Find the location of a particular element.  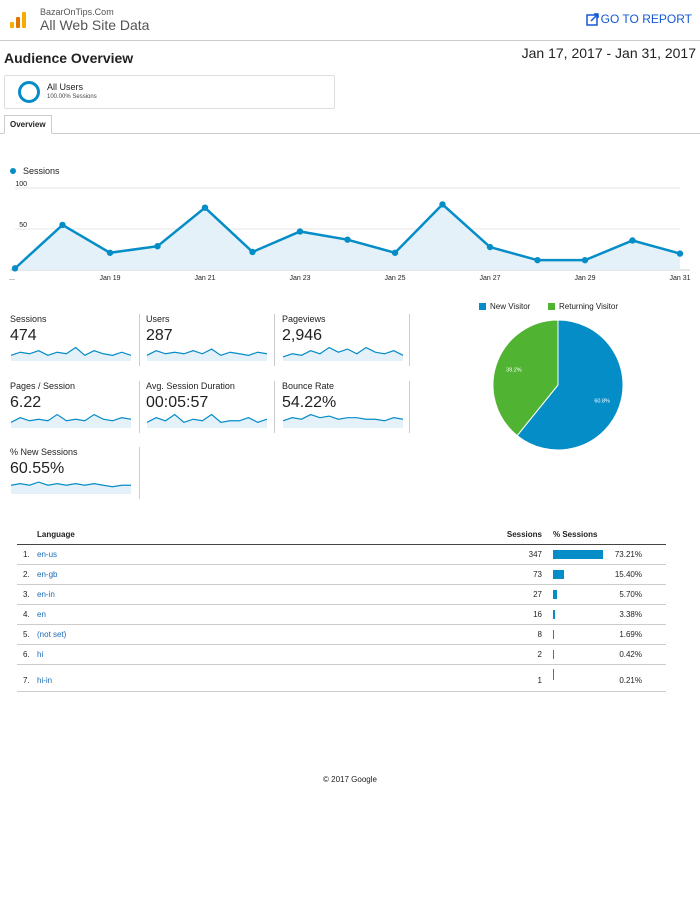

pct-sessions-value: 1.69% is located at coordinates (630, 634).